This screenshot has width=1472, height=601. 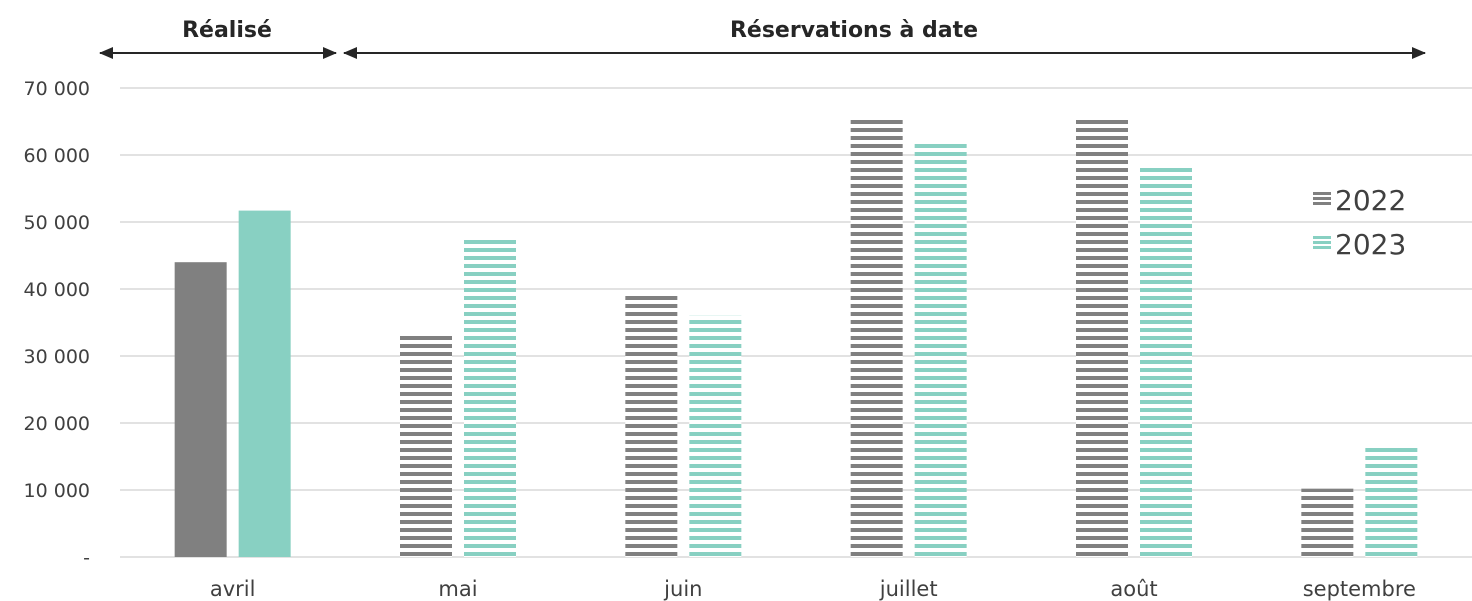 I want to click on x-category-label: mai, so click(x=457, y=589).